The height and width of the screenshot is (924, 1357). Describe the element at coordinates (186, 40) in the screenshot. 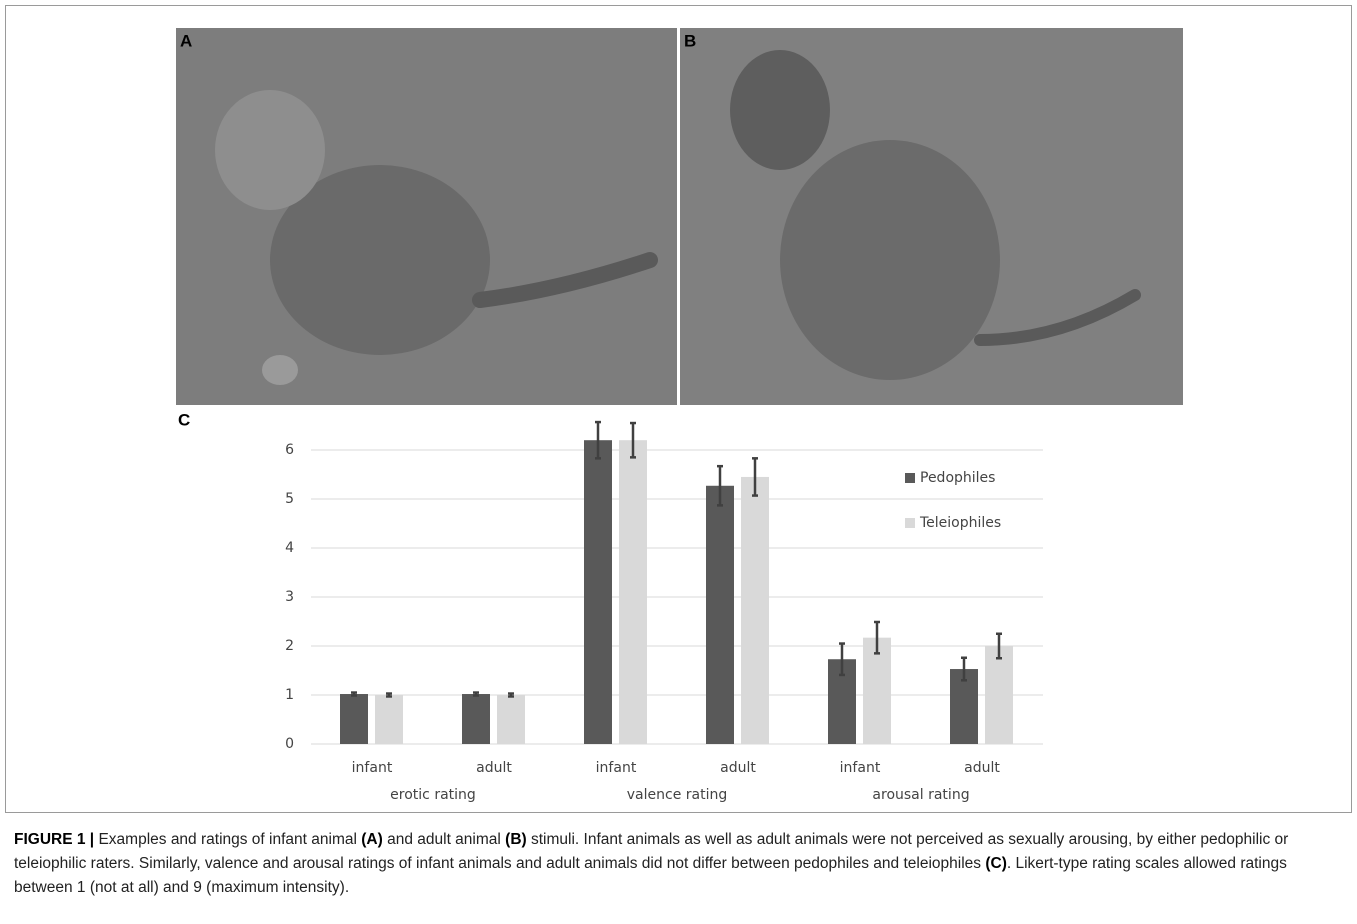

I see `panel-label: A` at that location.